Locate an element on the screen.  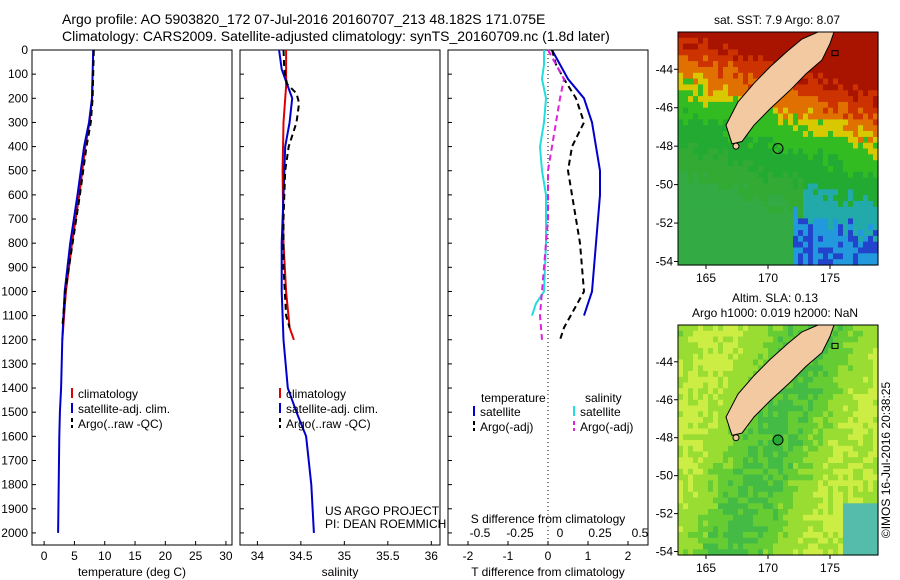
map-y-tick-label: -44 is located at coordinates (665, 69).